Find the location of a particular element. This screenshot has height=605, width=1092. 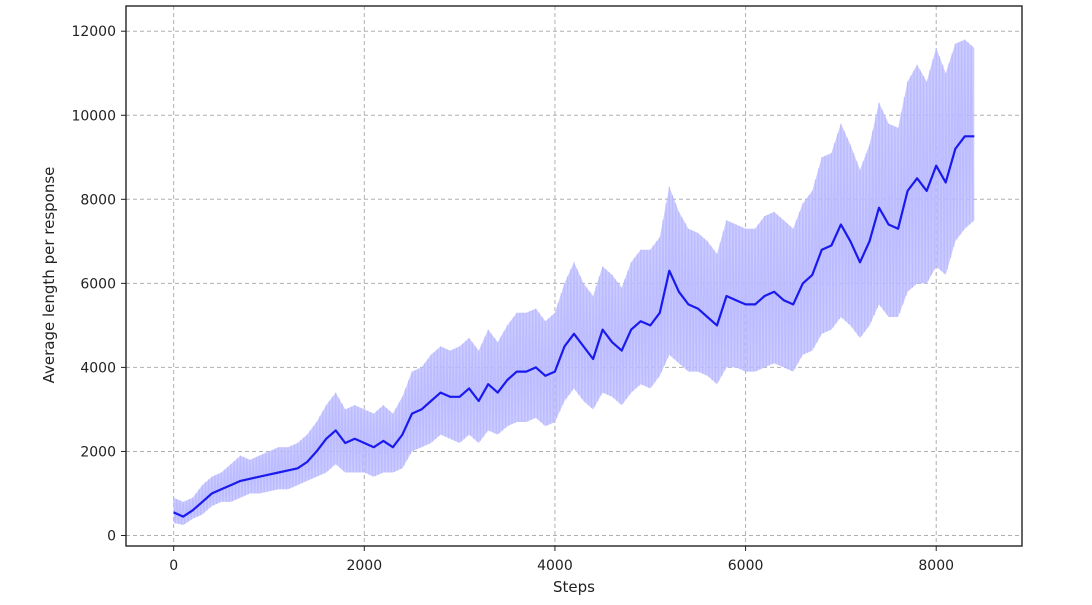

x-axis-label: Steps is located at coordinates (574, 587).